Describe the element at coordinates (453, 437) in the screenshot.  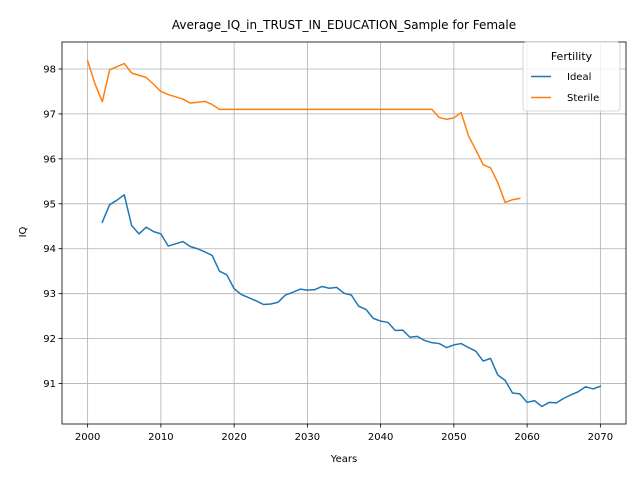
I see `x-tick-label: 2050` at that location.